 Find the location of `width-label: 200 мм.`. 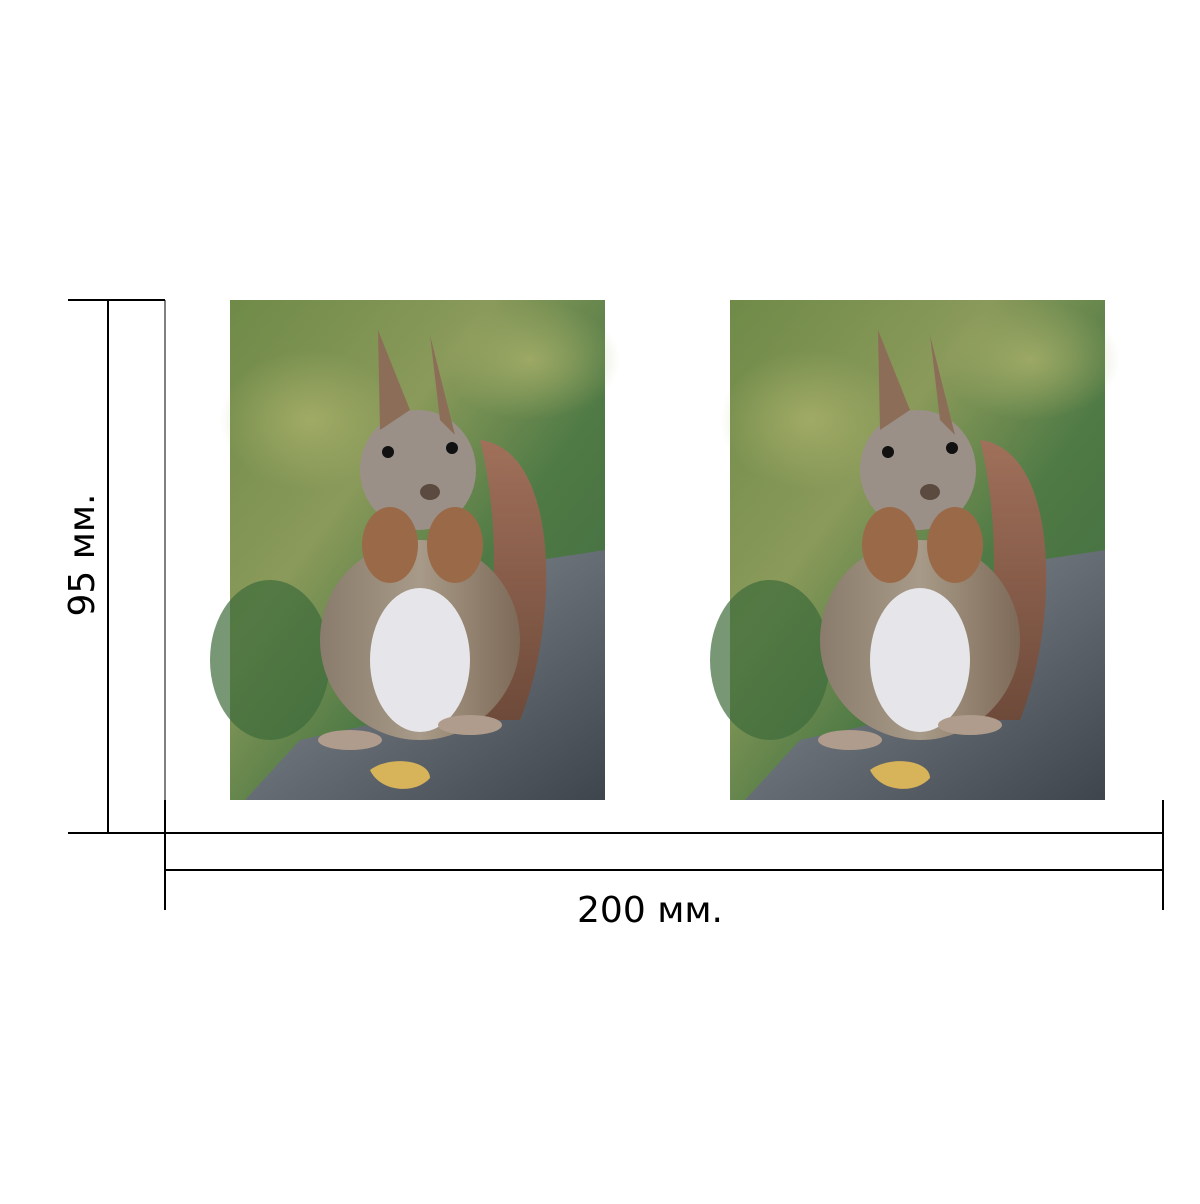

width-label: 200 мм. is located at coordinates (650, 910).